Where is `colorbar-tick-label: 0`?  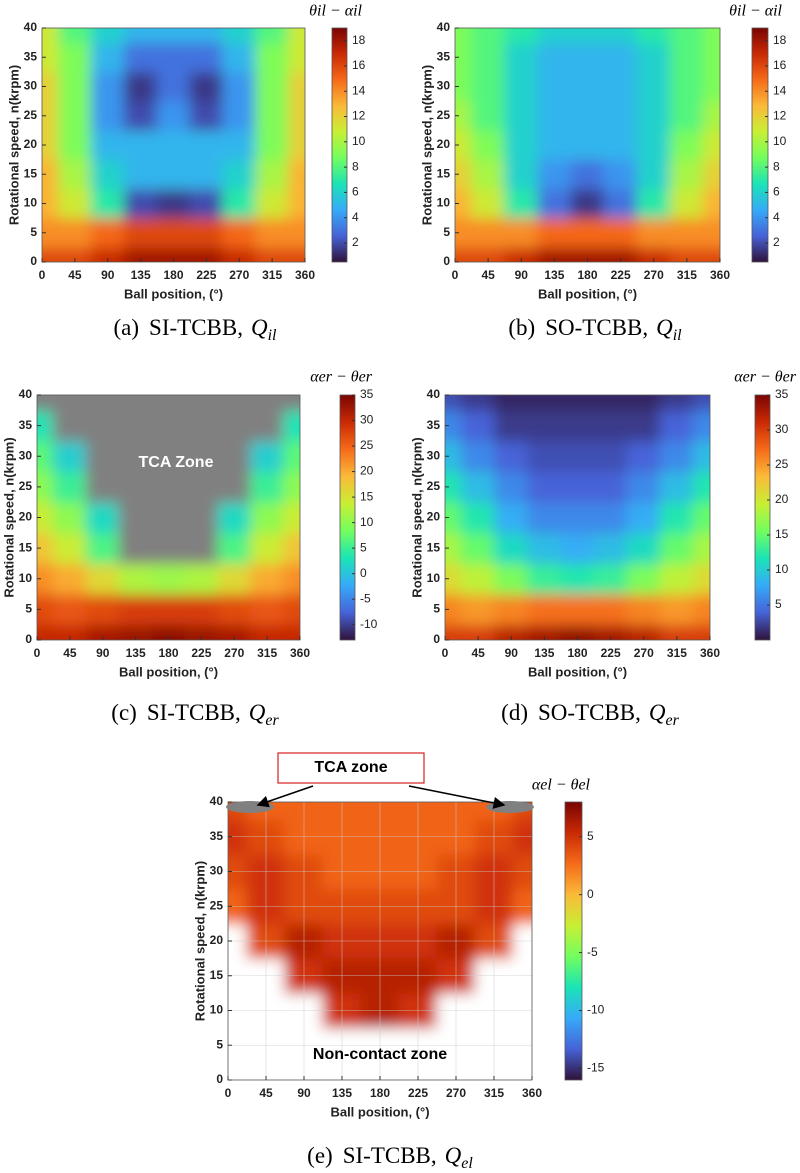
colorbar-tick-label: 0 is located at coordinates (590, 894).